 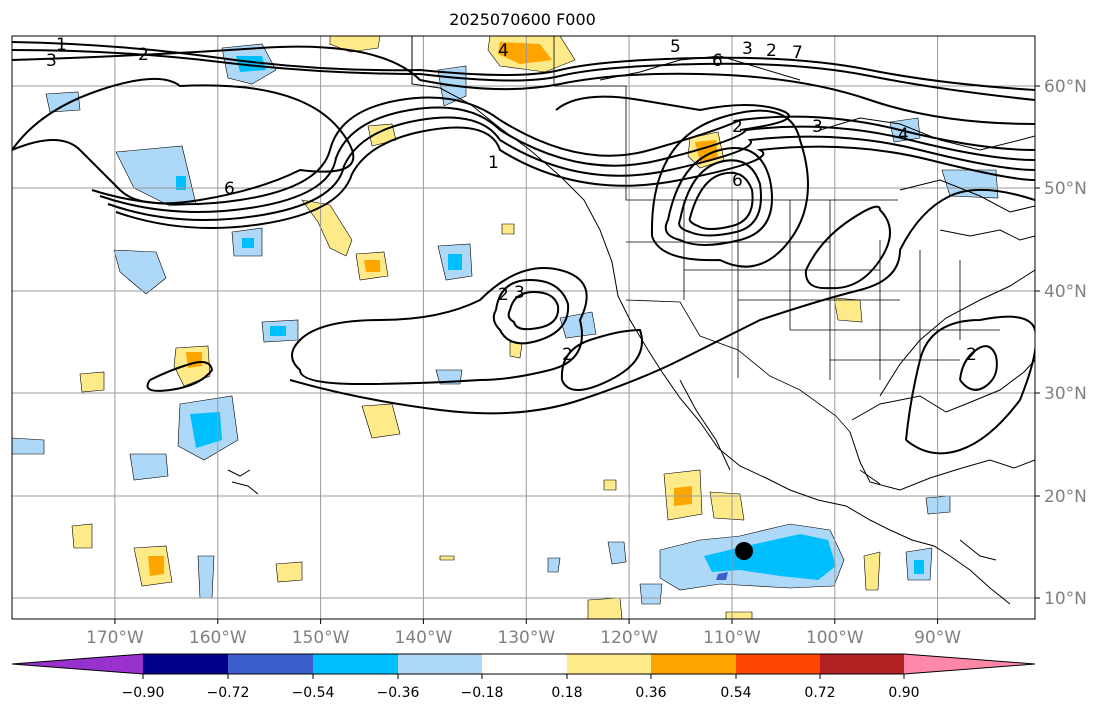 I want to click on colorbar-tick-label: −0.72, so click(x=228, y=693).